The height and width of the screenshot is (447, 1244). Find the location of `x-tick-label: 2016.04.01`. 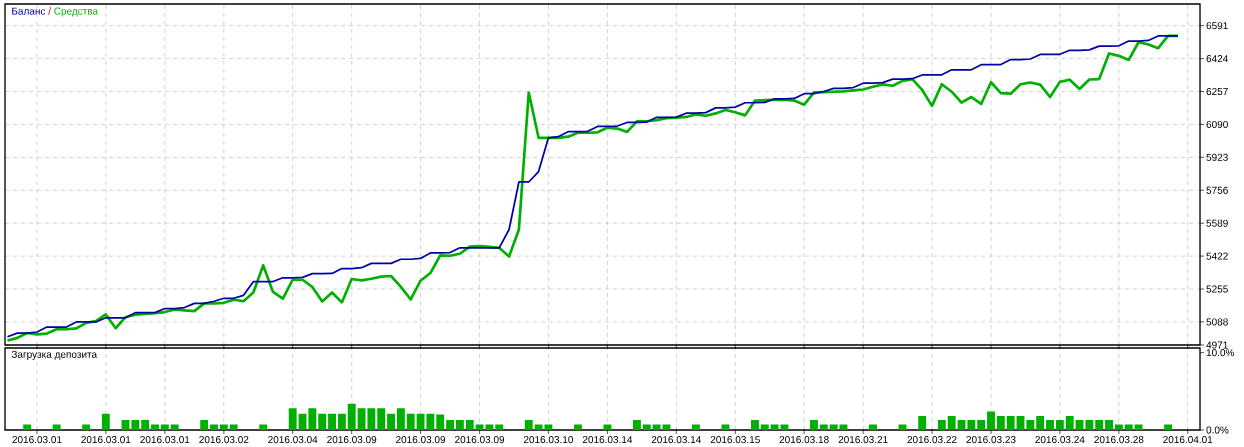

x-tick-label: 2016.04.01 is located at coordinates (1188, 440).